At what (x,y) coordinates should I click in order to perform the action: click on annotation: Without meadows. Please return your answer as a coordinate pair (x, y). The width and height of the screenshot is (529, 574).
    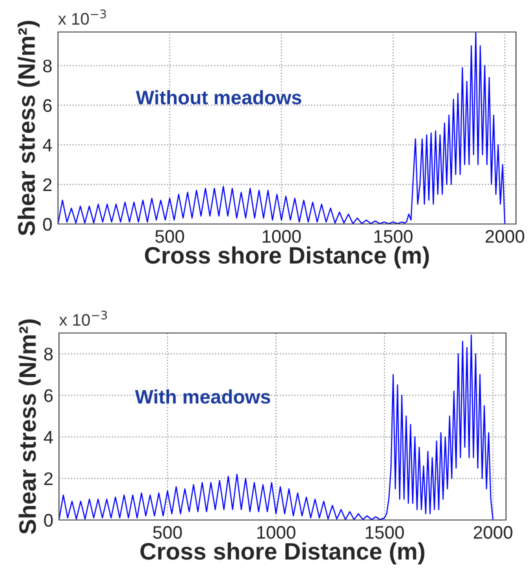
    Looking at the image, I should click on (219, 97).